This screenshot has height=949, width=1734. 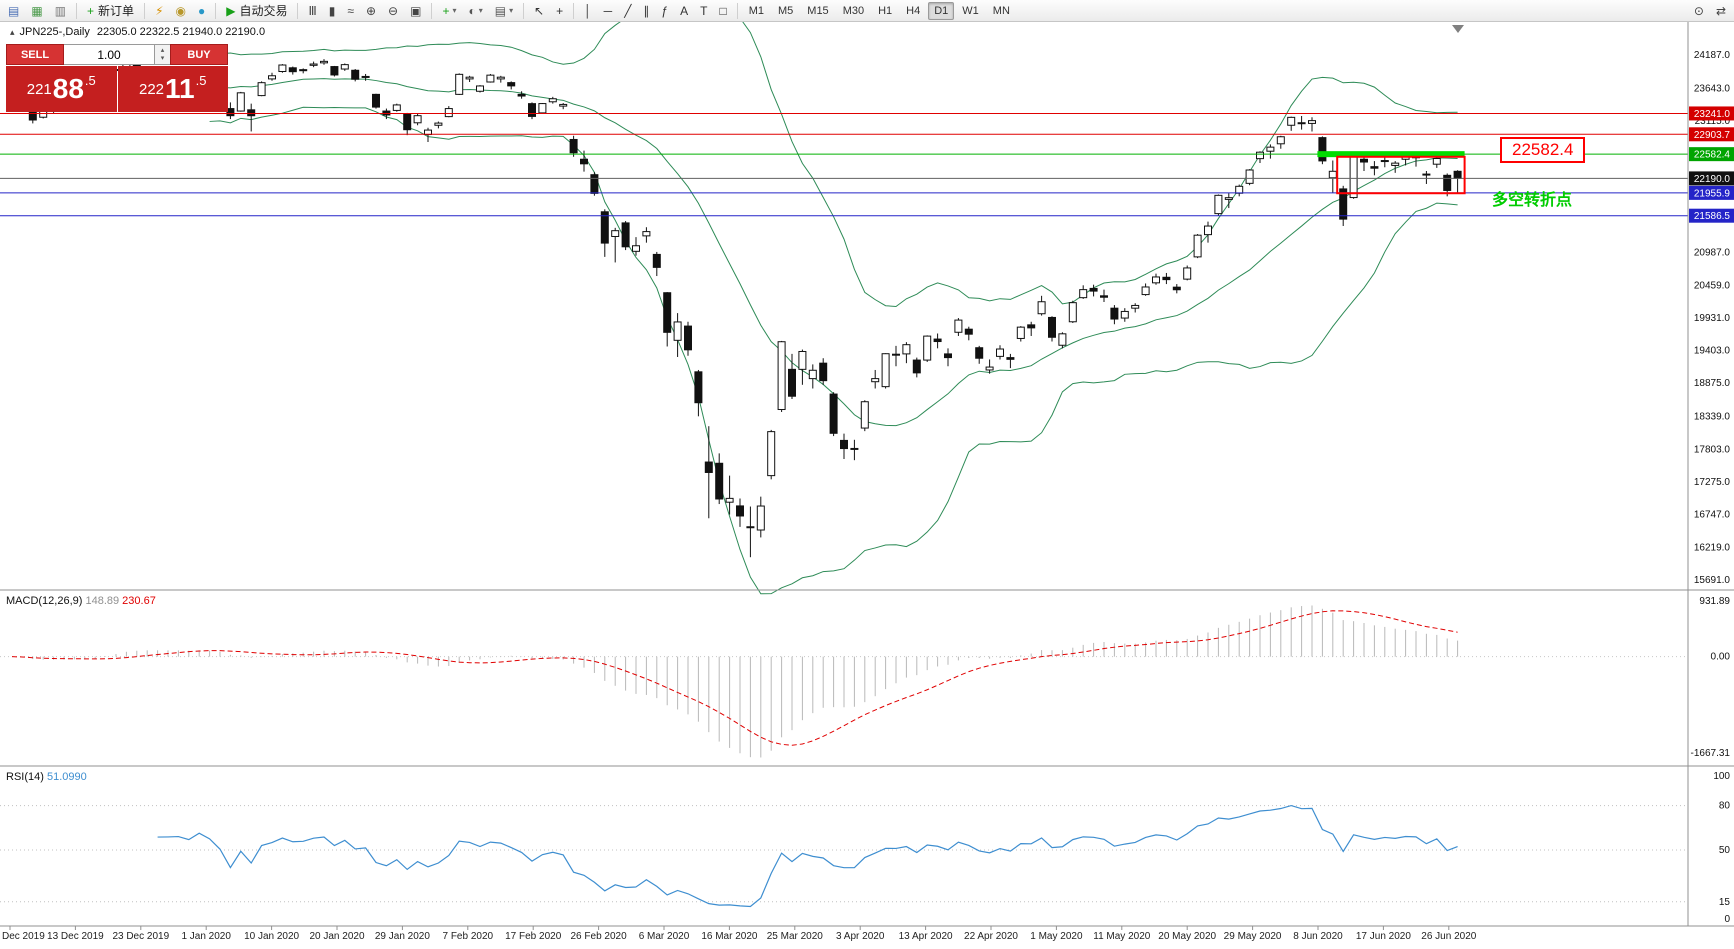 I want to click on annotation-note-text: 多空转折点, so click(x=1532, y=200).